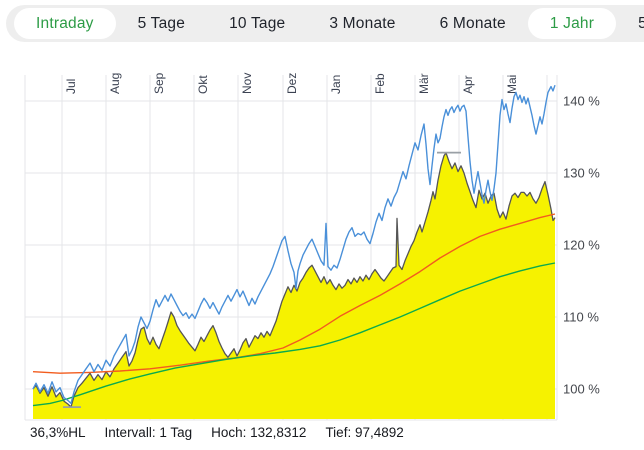  What do you see at coordinates (148, 432) in the screenshot?
I see `interval-label: Intervall: 1 Tag` at bounding box center [148, 432].